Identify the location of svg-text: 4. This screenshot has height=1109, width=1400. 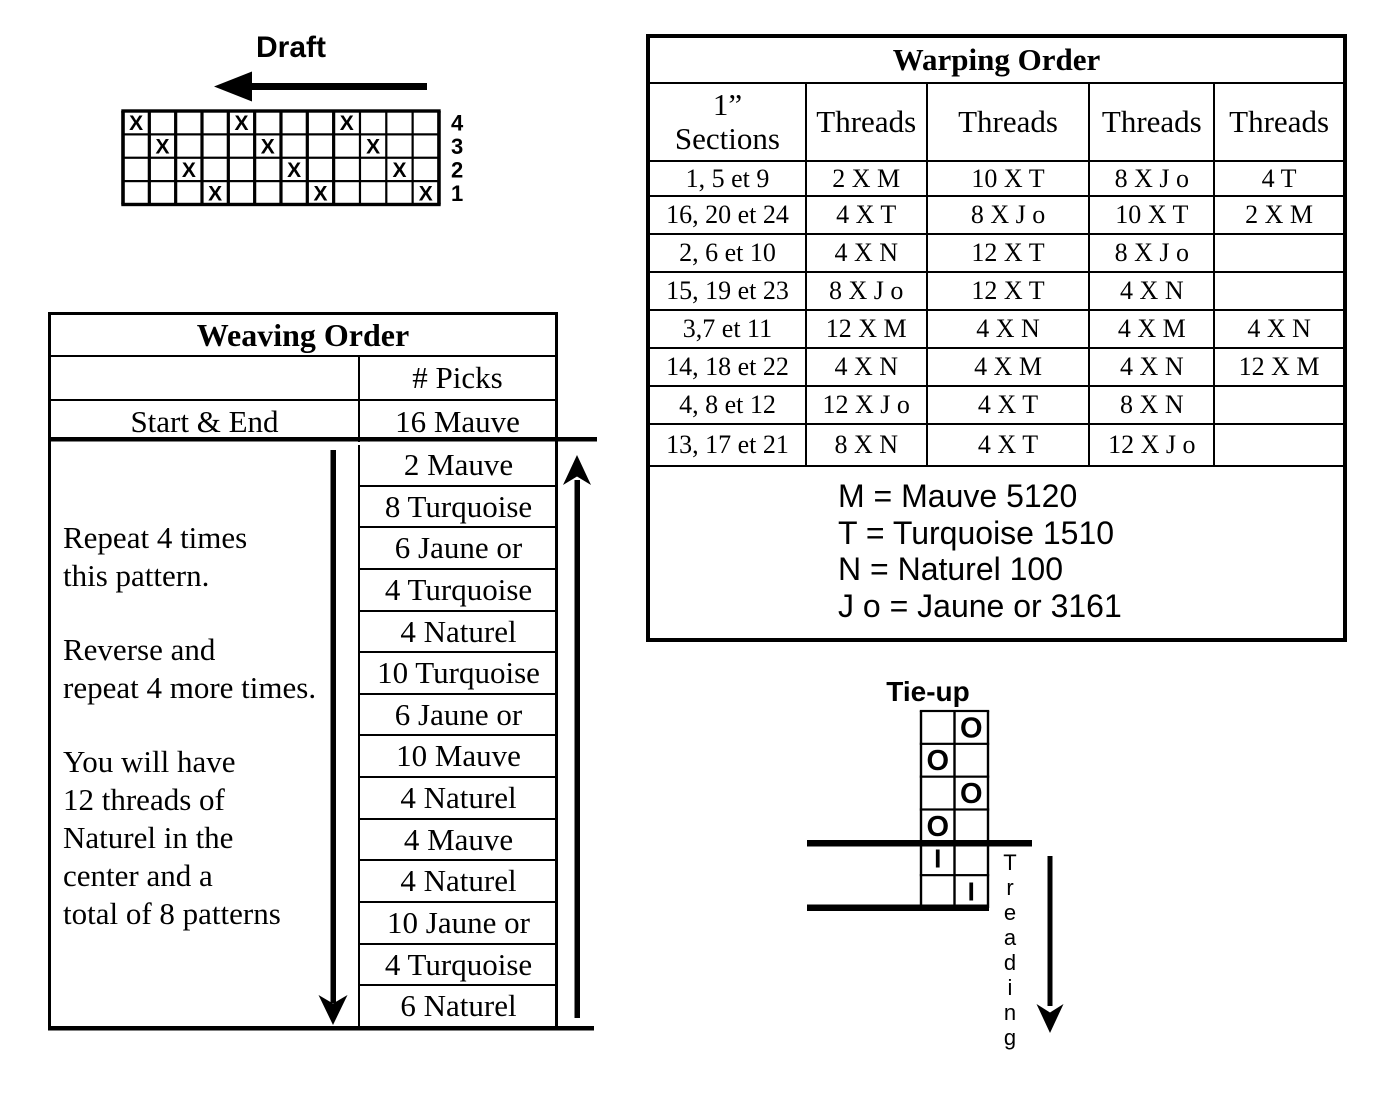
(457, 123).